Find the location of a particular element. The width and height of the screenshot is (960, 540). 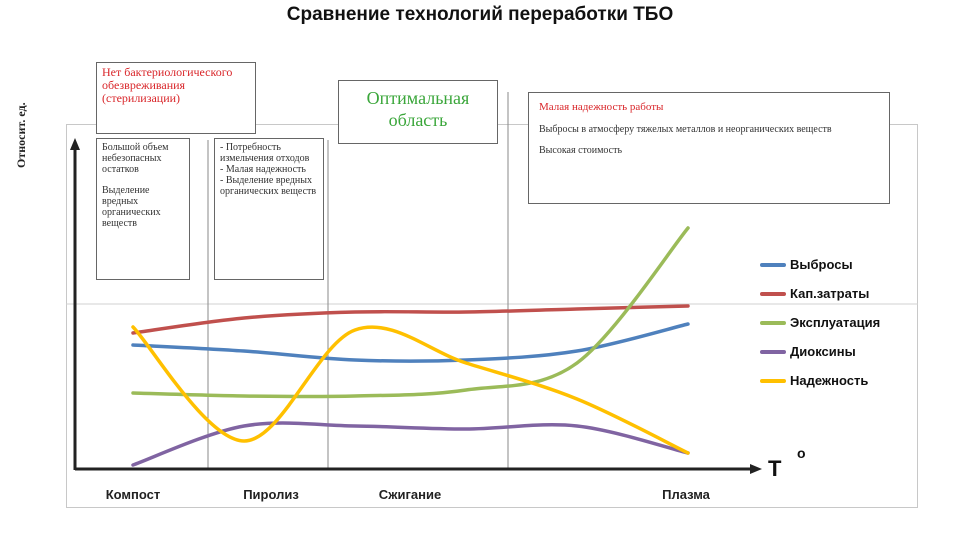

x-axis-label: T is located at coordinates (775, 468).